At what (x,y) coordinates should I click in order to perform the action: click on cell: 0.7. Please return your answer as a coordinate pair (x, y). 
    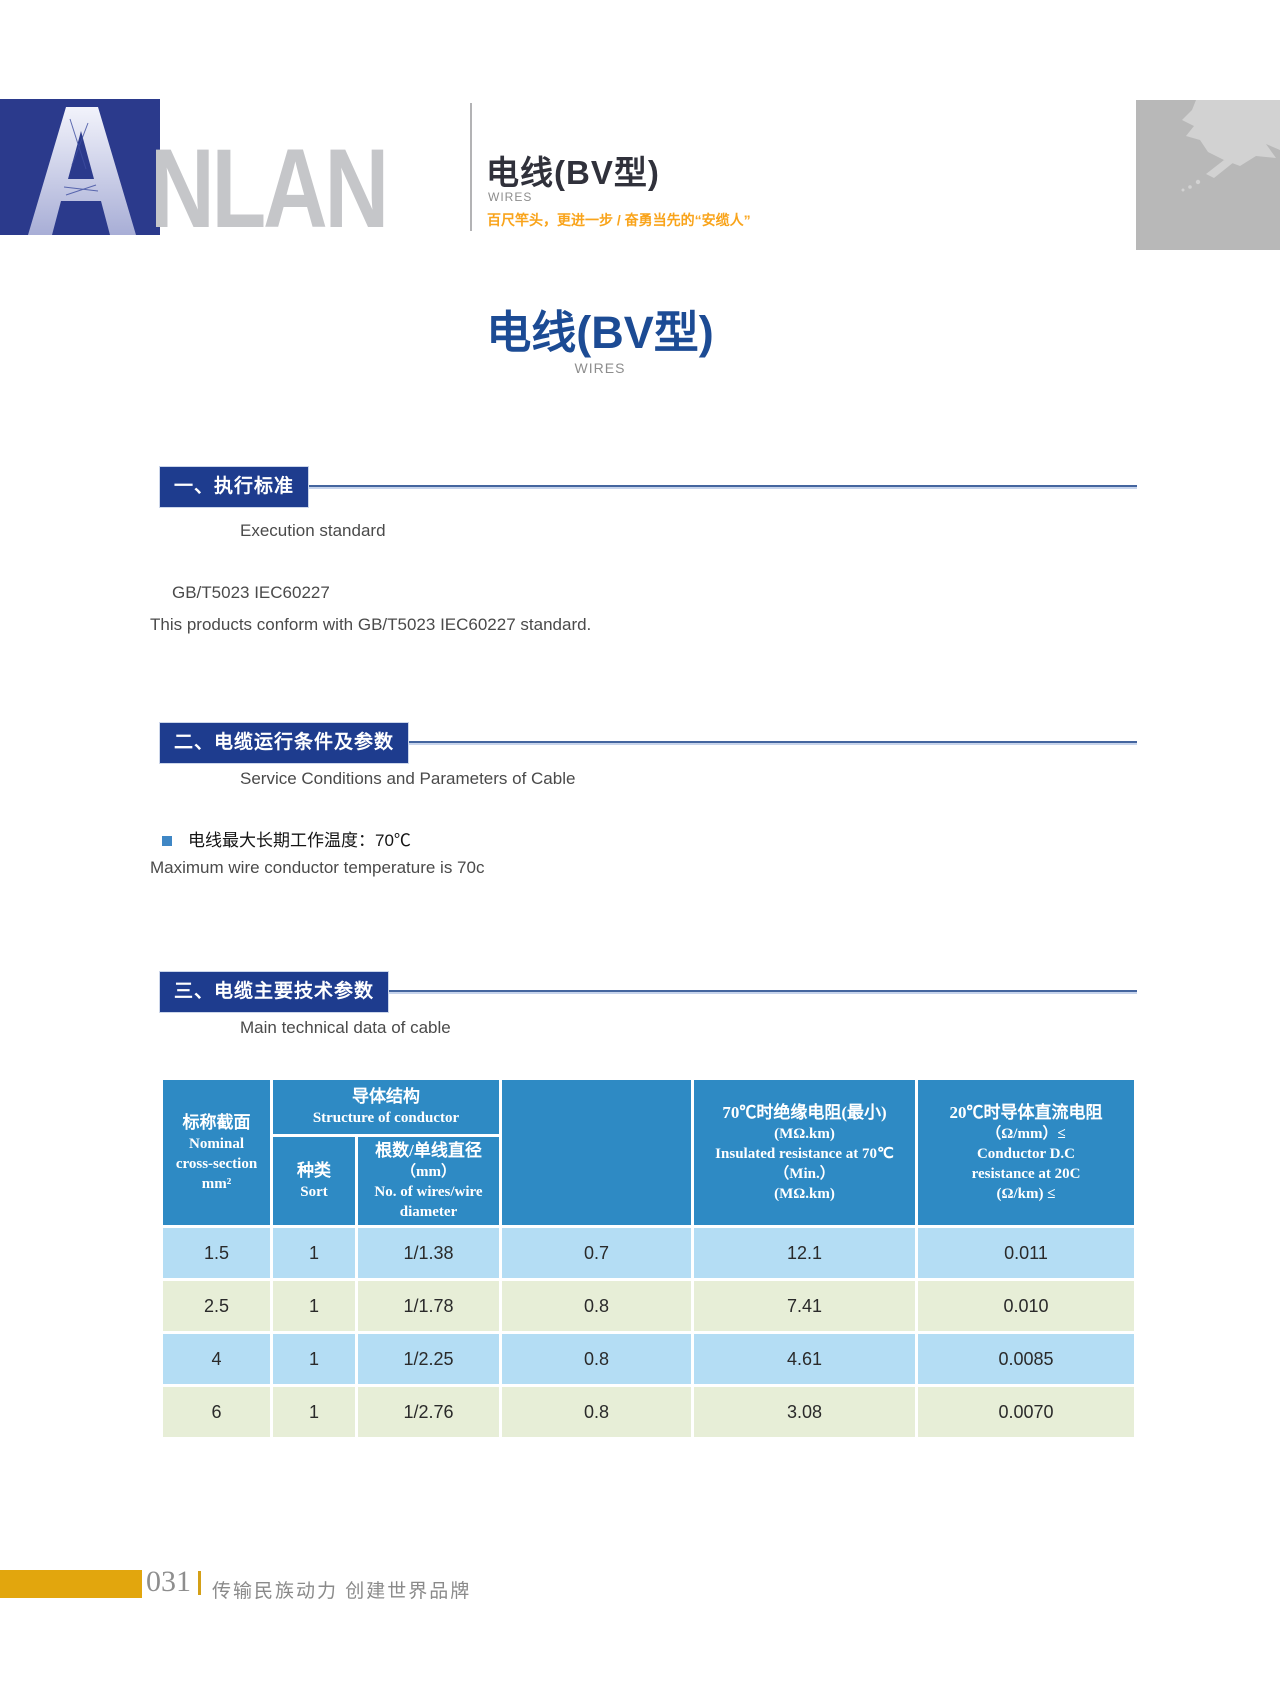
    Looking at the image, I should click on (596, 1253).